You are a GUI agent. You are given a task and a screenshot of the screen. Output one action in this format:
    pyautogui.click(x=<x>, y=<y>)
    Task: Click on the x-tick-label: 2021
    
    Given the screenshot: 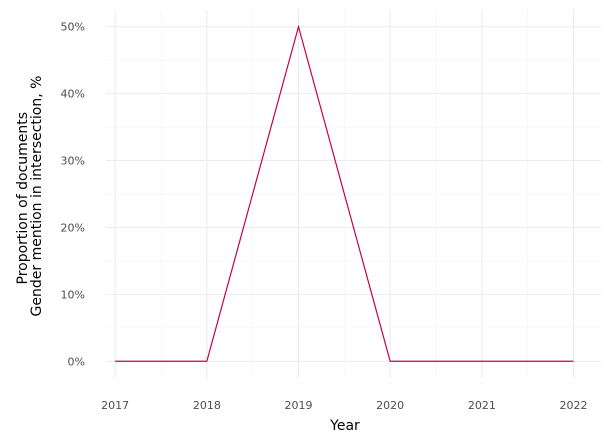 What is the action you would take?
    pyautogui.click(x=482, y=405)
    